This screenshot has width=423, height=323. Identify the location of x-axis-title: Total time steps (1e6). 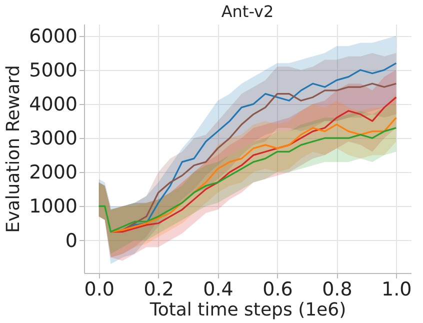
(247, 310).